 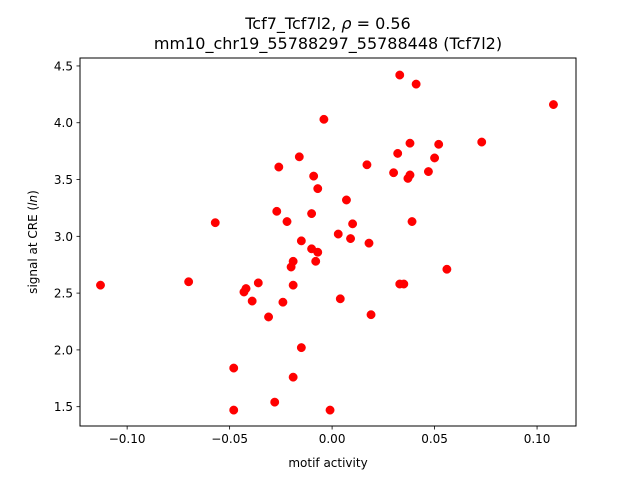 I want to click on x-axis-label: motif activity, so click(x=327, y=463).